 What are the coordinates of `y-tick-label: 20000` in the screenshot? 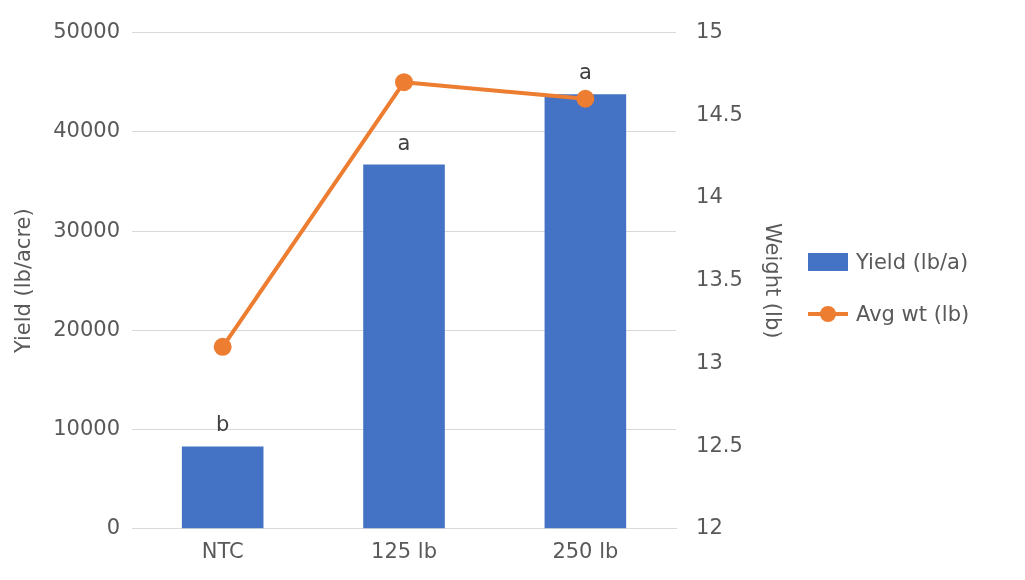 It's located at (86, 328).